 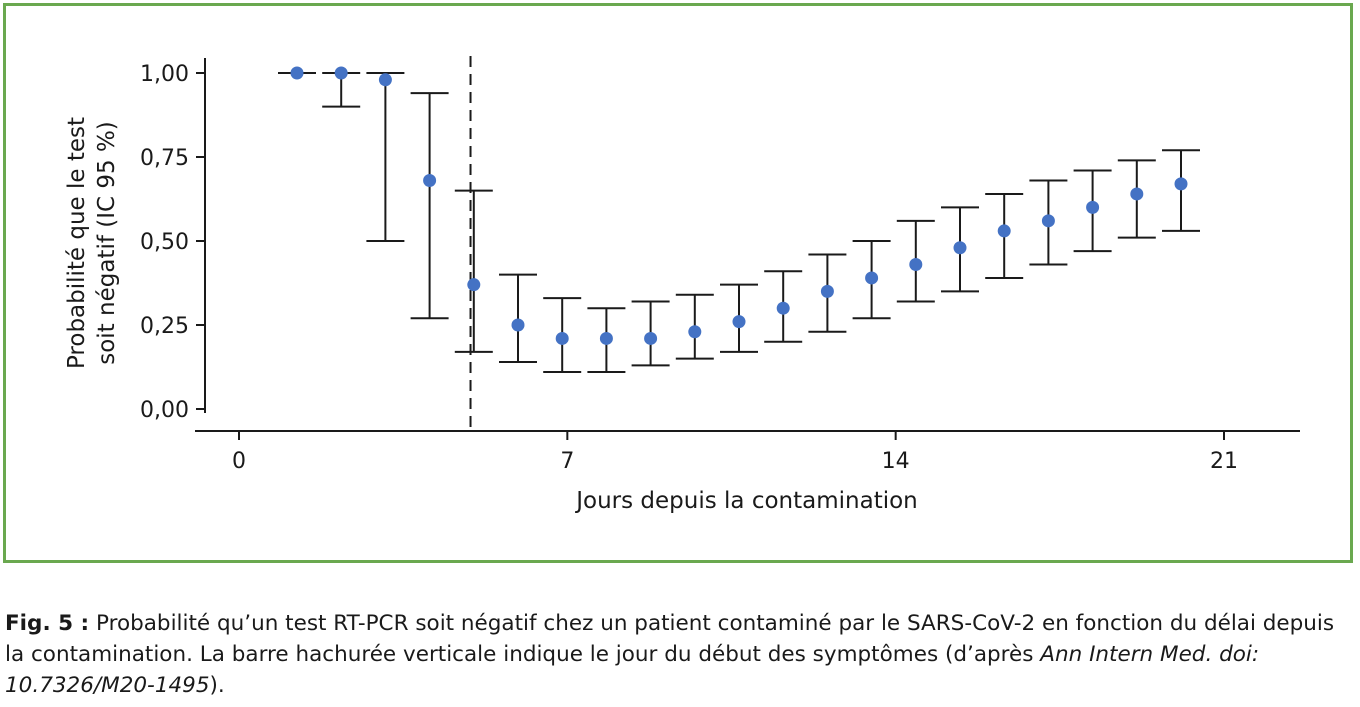 I want to click on y-axis: 0,00 0,25 0,50 0,75 1,00, so click(x=173, y=240).